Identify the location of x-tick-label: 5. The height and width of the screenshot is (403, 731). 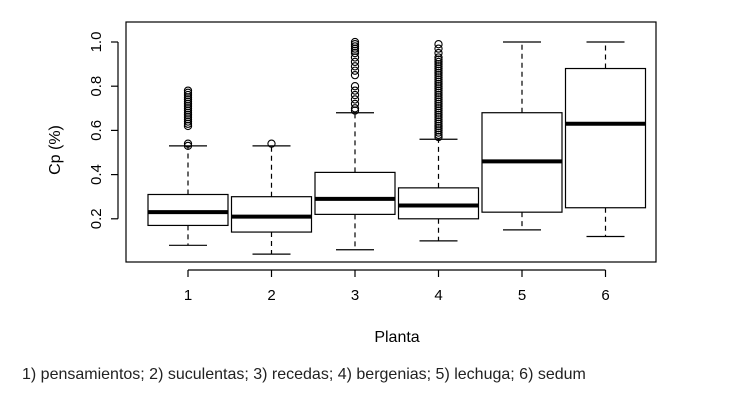
(522, 295).